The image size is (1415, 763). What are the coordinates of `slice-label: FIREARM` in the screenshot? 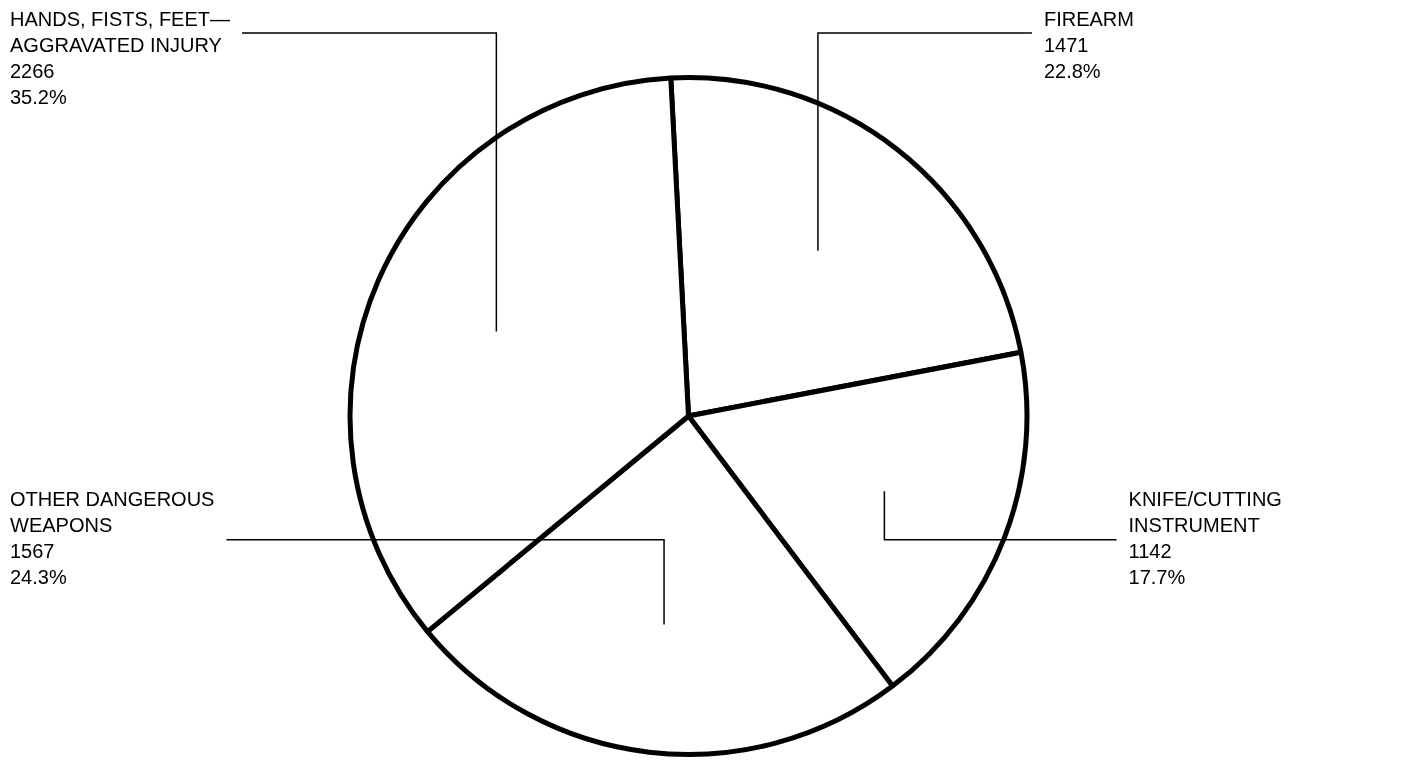 It's located at (1088, 18).